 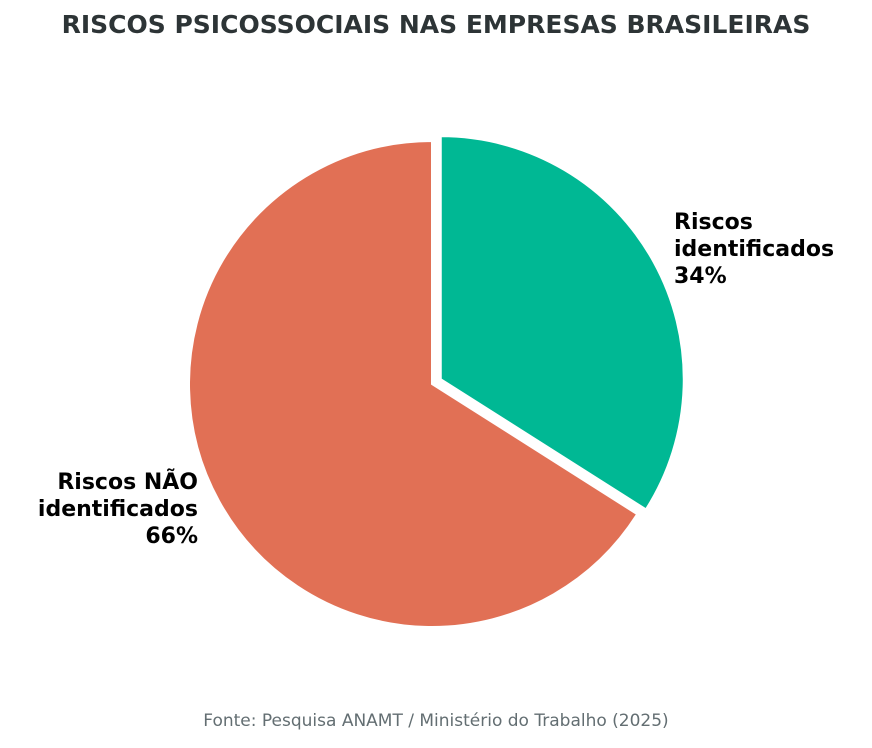 What do you see at coordinates (127, 482) in the screenshot?
I see `label-line: Riscos NÃO` at bounding box center [127, 482].